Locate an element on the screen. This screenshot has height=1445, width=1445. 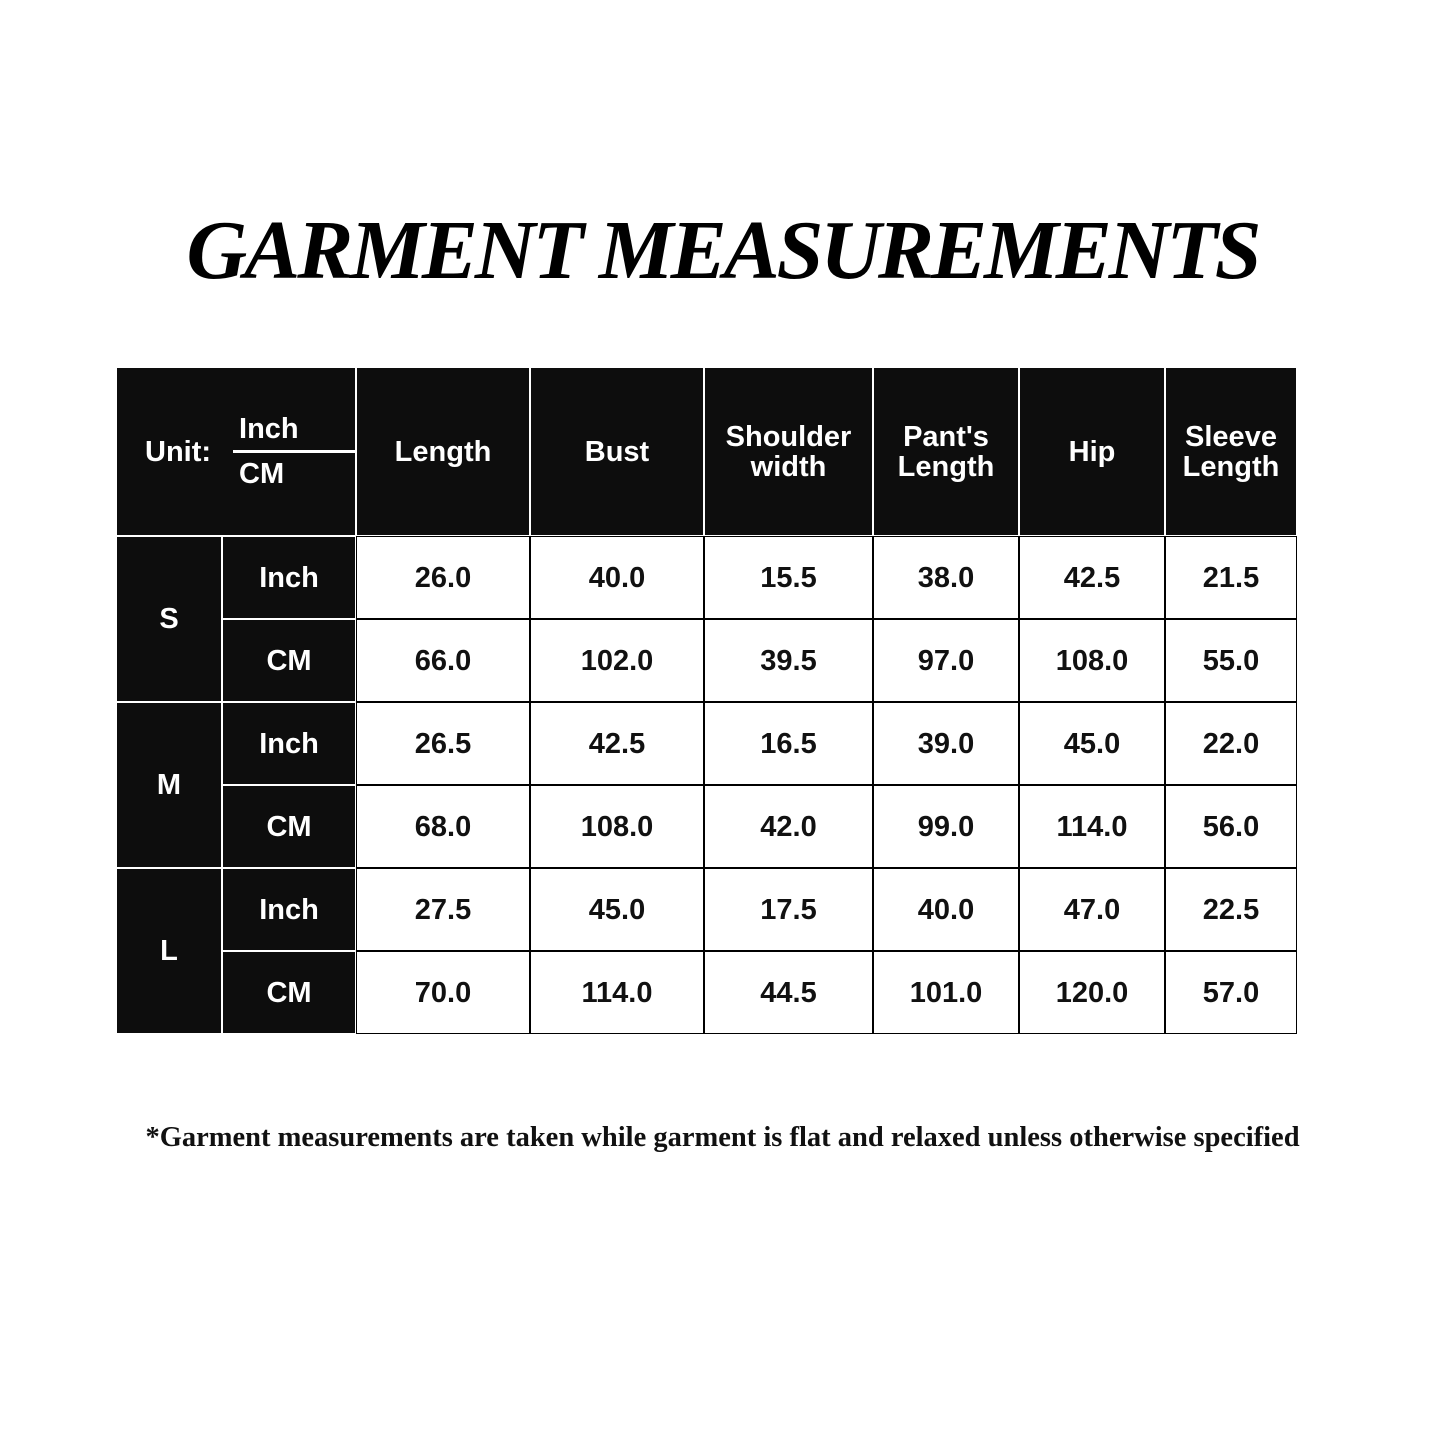
column-header: Pant's Length is located at coordinates (946, 451).